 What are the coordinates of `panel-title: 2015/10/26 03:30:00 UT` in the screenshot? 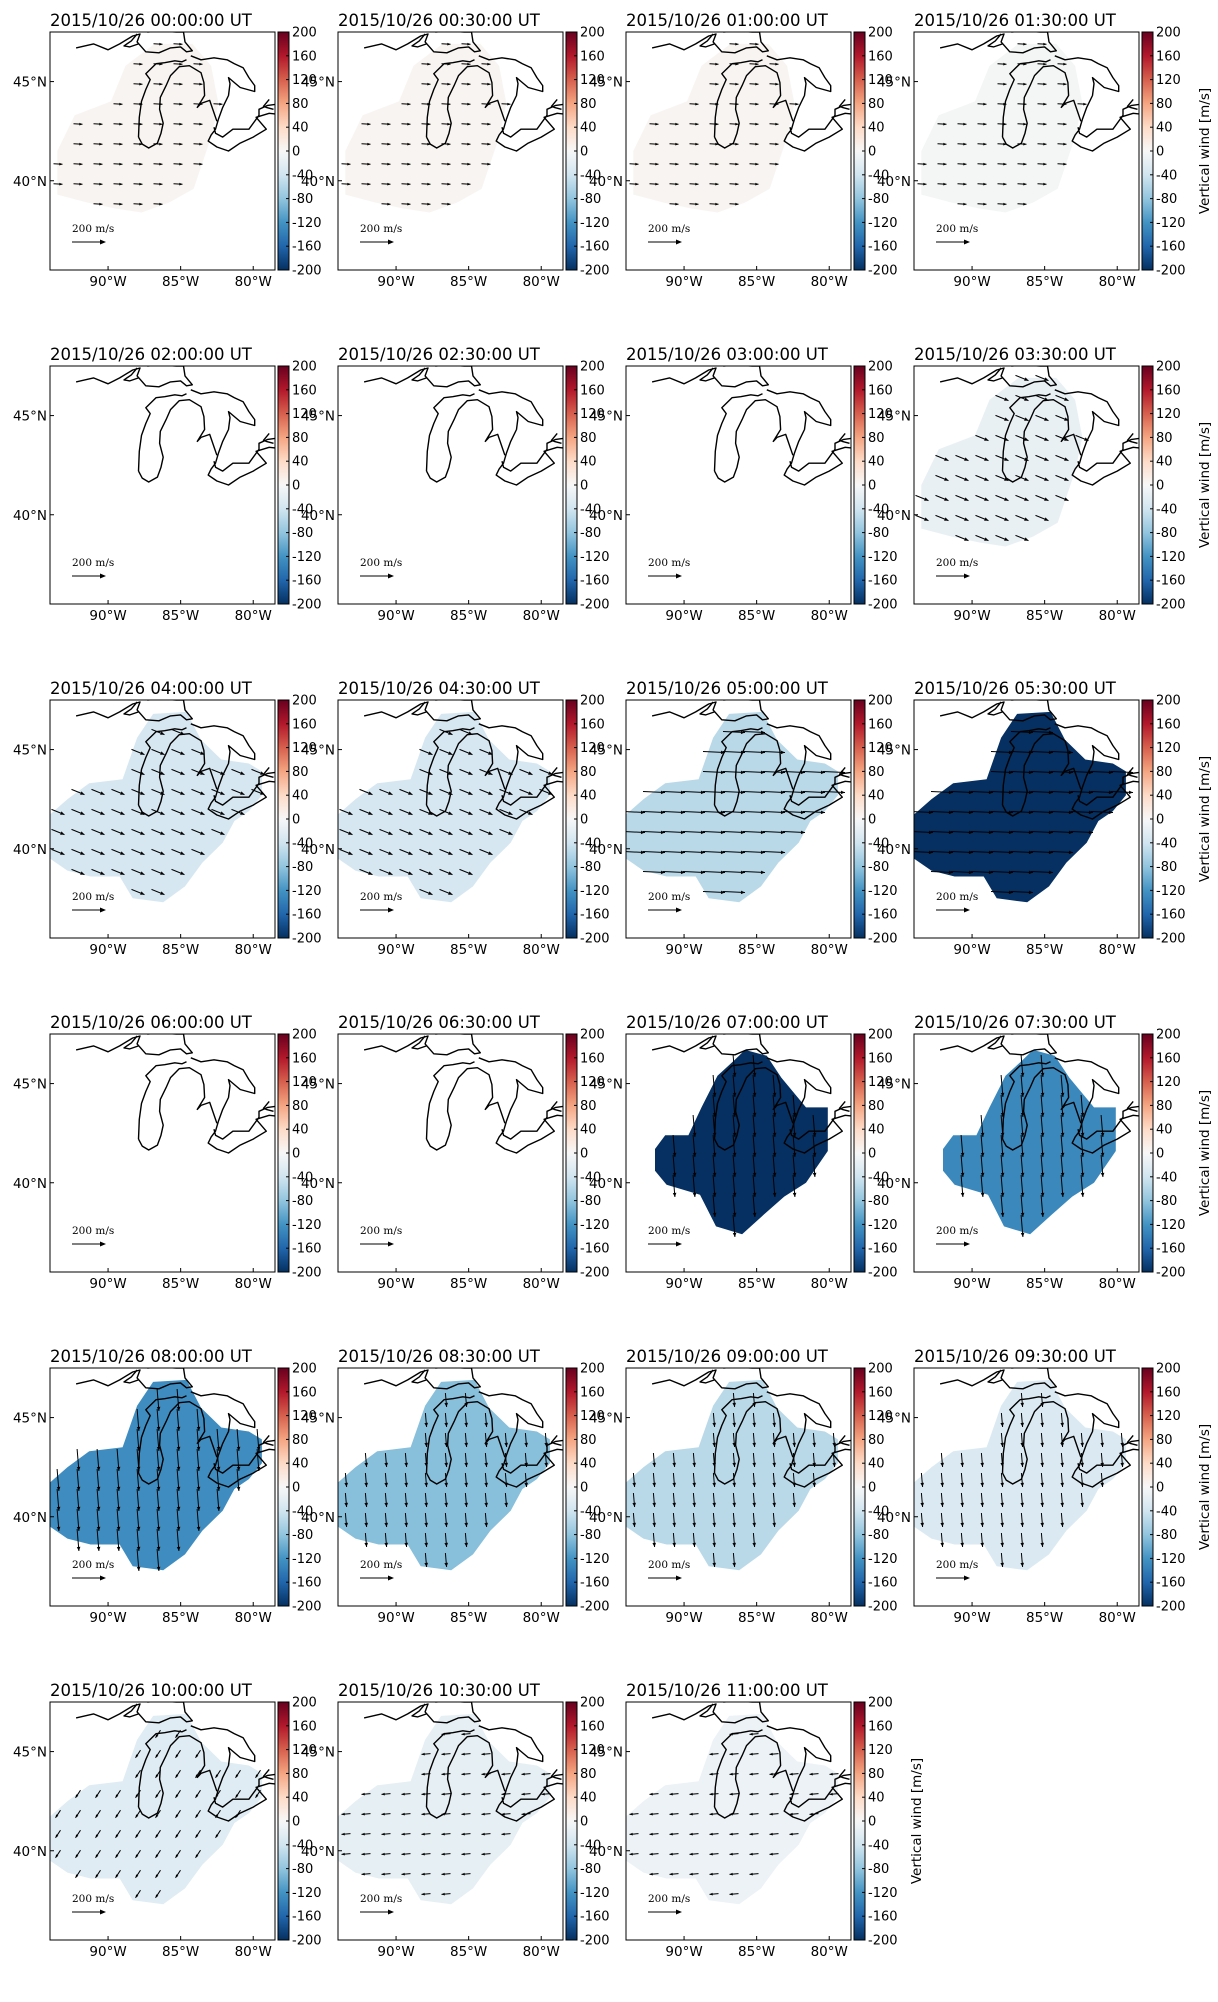 It's located at (1015, 354).